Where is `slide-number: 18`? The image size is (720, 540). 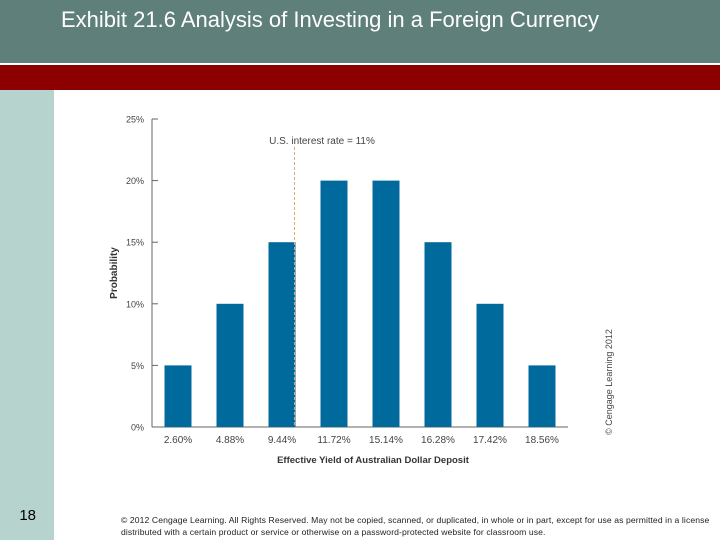 slide-number: 18 is located at coordinates (27, 515).